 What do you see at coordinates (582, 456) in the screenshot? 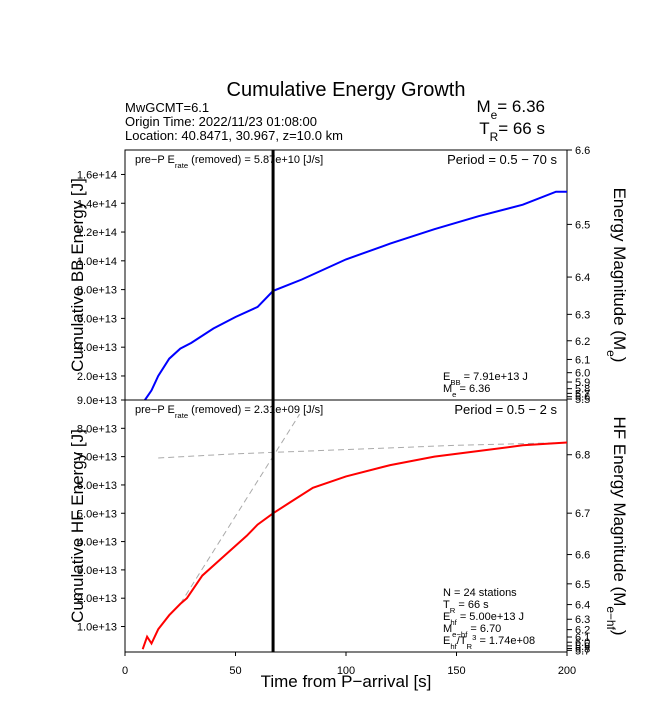
I see `y2-tick-label: 6.8` at bounding box center [582, 456].